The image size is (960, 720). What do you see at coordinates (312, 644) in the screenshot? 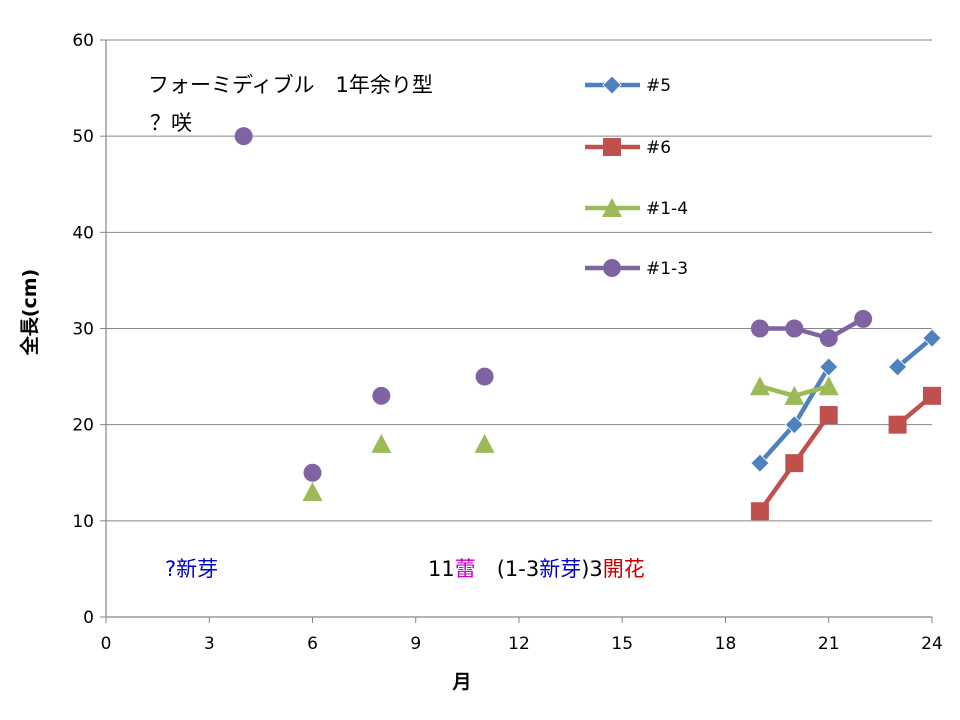
I see `x-tick-label: 6` at bounding box center [312, 644].